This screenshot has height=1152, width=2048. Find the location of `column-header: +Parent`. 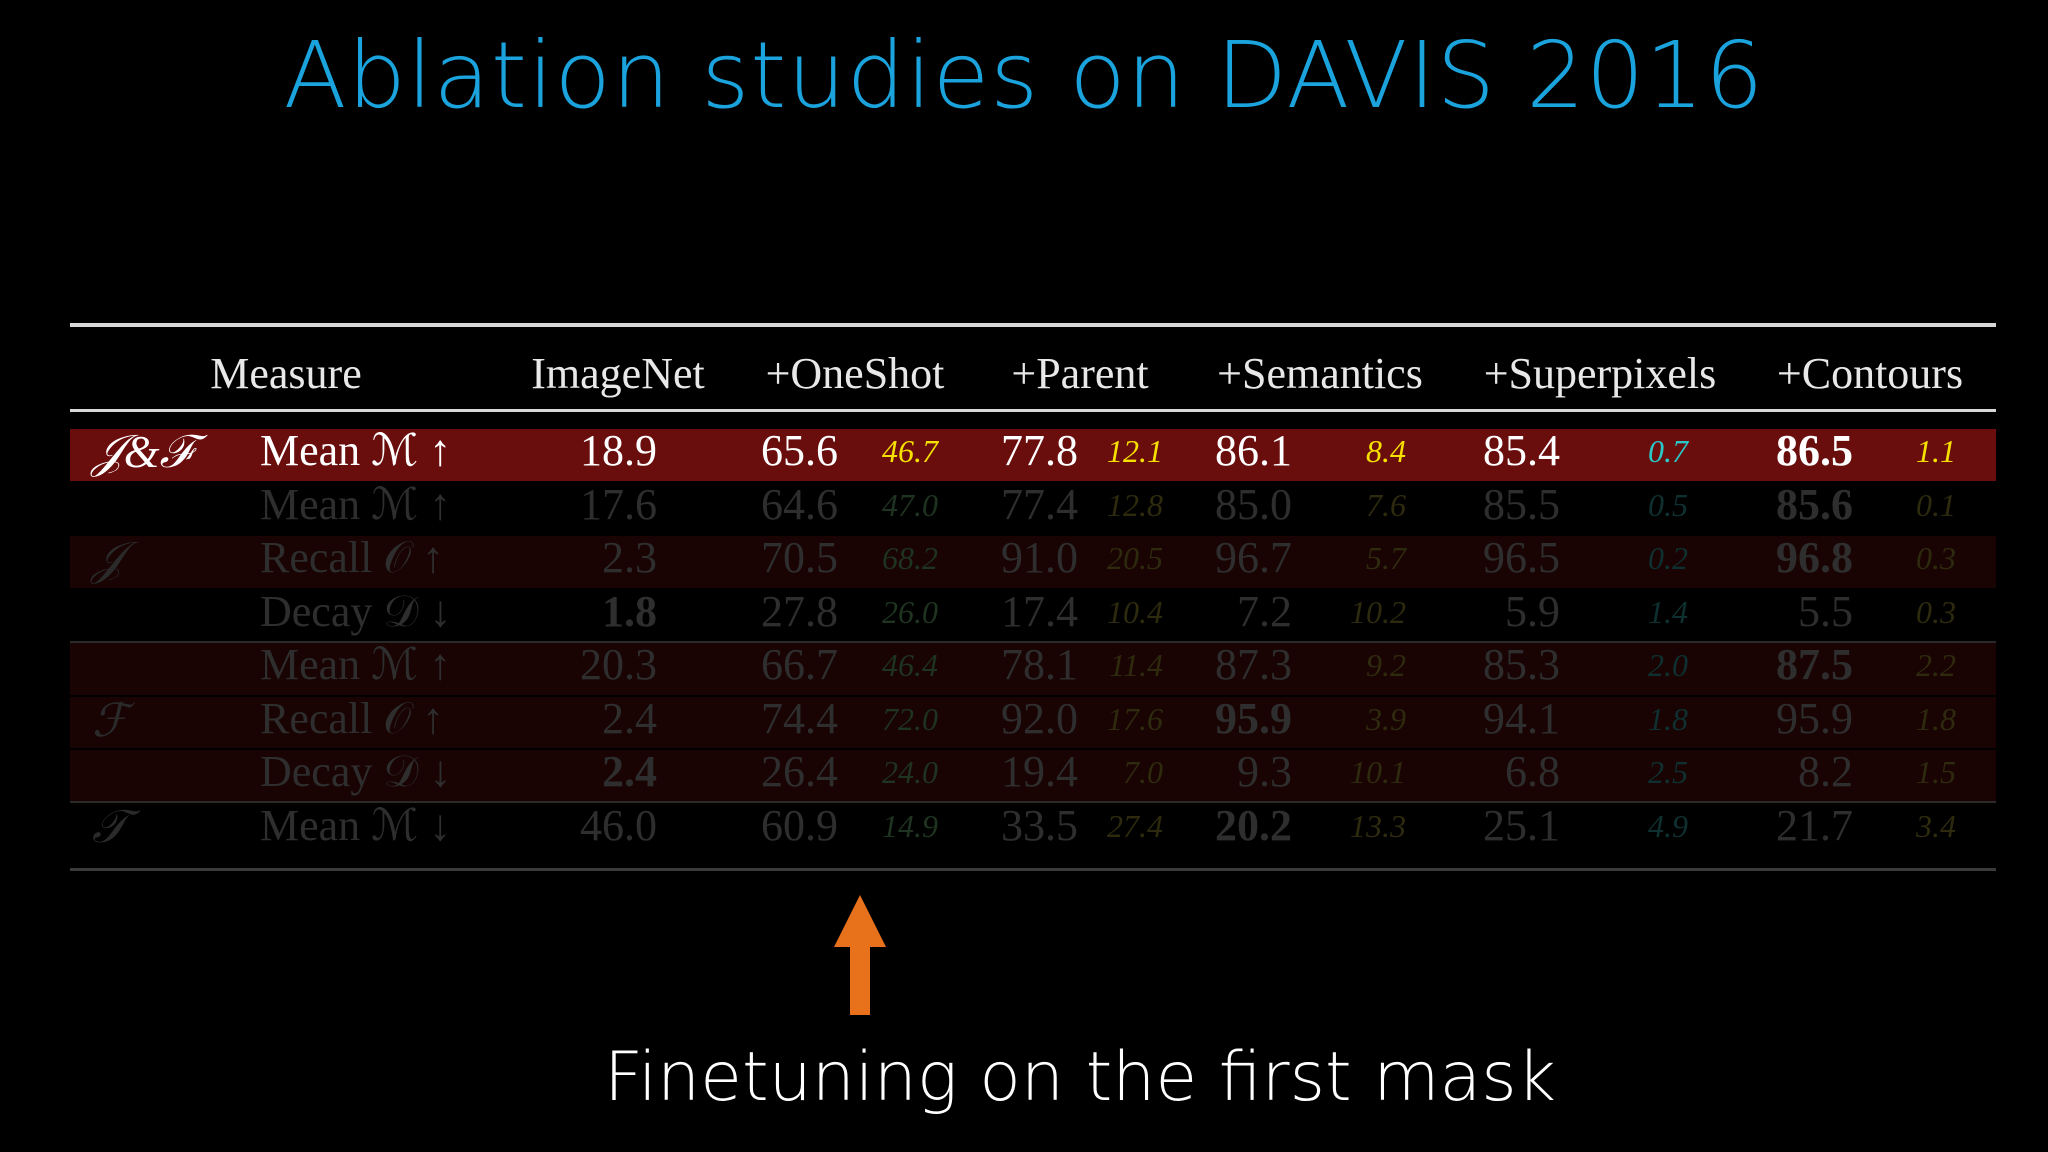

column-header: +Parent is located at coordinates (1080, 373).